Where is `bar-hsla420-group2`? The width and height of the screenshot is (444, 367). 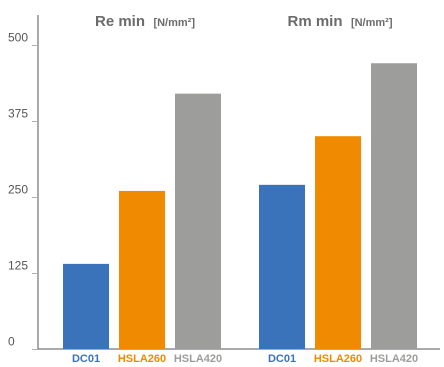
bar-hsla420-group2 is located at coordinates (394, 206).